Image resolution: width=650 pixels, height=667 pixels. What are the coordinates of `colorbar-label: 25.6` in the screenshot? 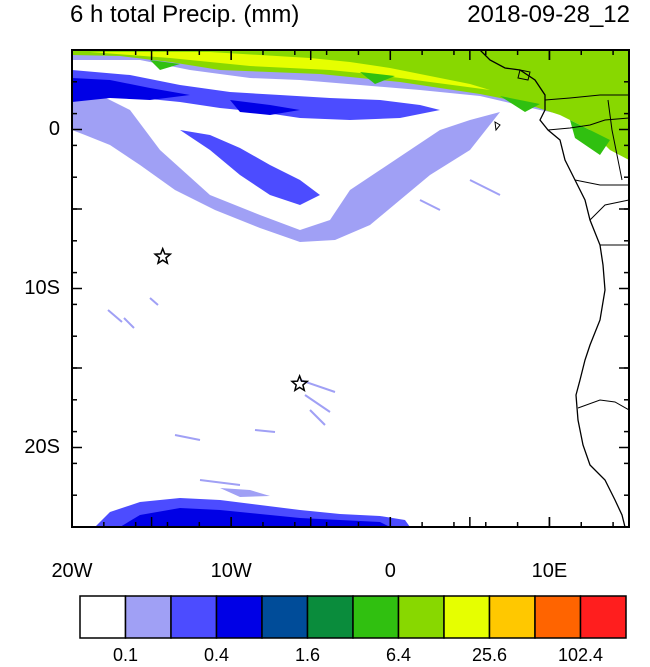 It's located at (489, 655).